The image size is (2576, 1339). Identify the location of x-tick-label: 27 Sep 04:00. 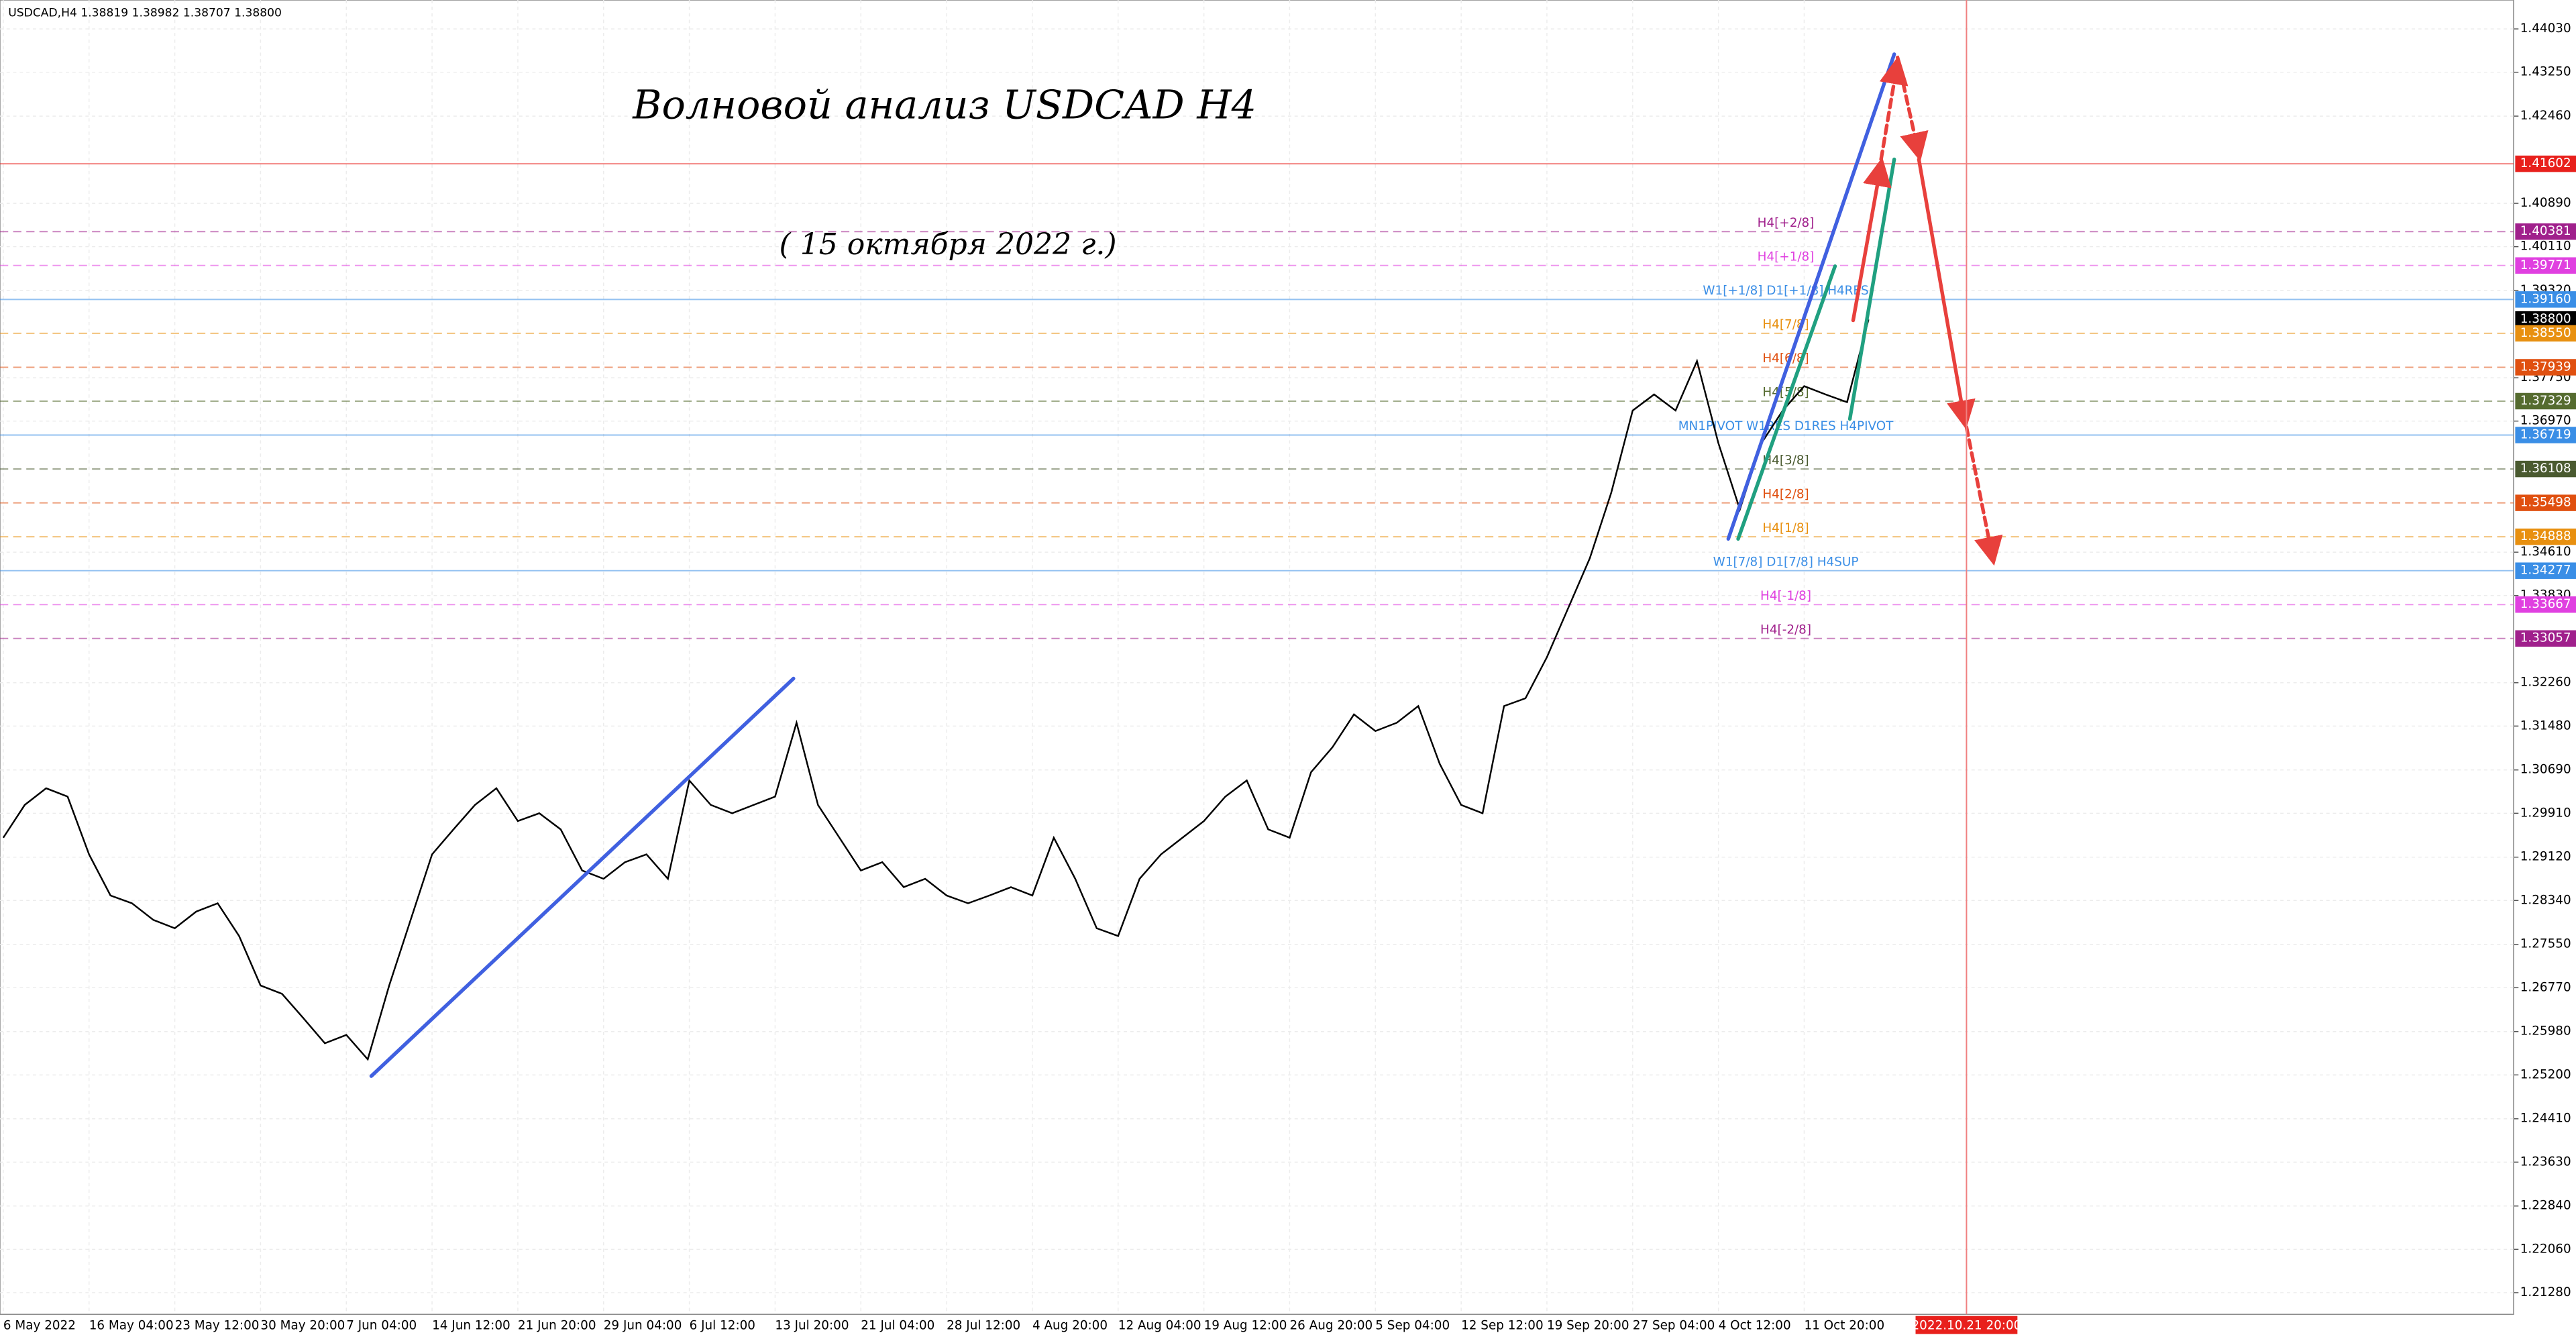
(1674, 1325).